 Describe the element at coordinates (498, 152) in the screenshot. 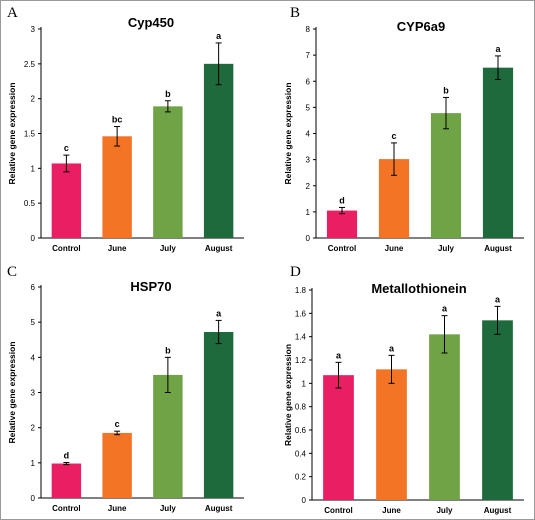

I see `panel-b-bar-august` at that location.